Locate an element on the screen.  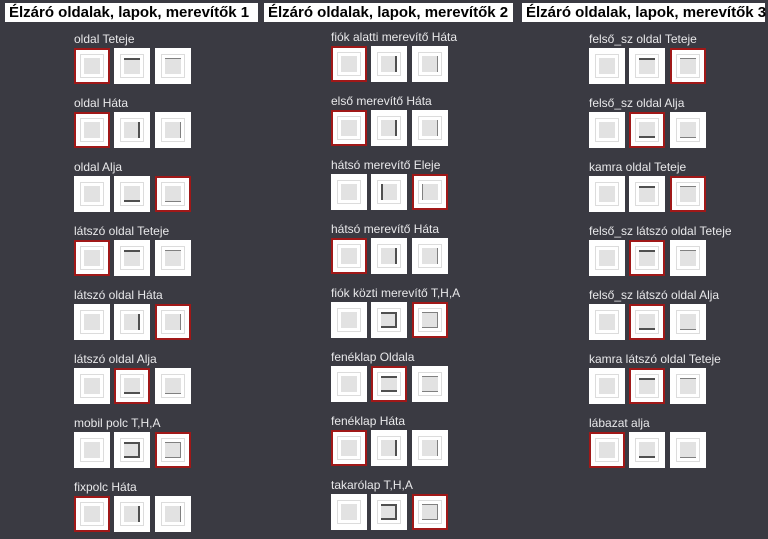
option-group-label: fenéklap Oldala is located at coordinates (373, 357).